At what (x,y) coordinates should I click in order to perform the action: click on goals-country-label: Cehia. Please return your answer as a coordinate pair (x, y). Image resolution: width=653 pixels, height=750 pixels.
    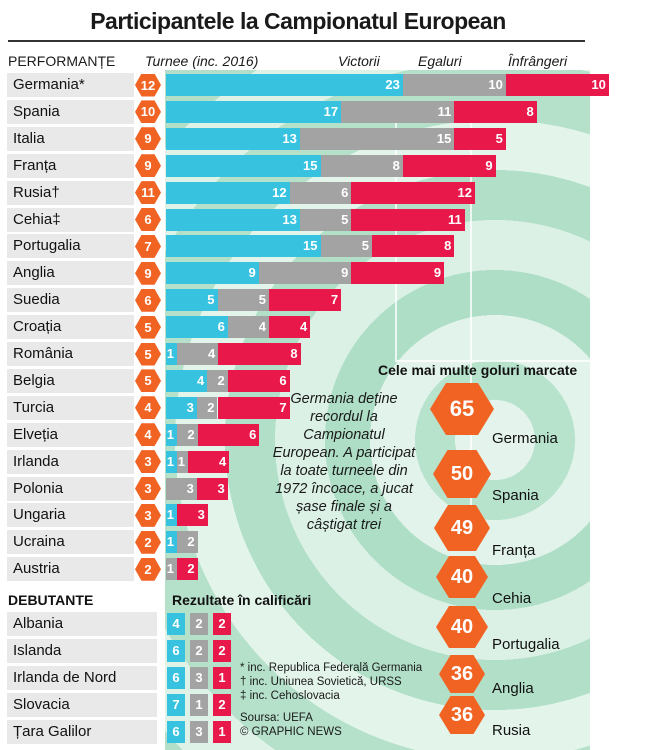
    Looking at the image, I should click on (512, 598).